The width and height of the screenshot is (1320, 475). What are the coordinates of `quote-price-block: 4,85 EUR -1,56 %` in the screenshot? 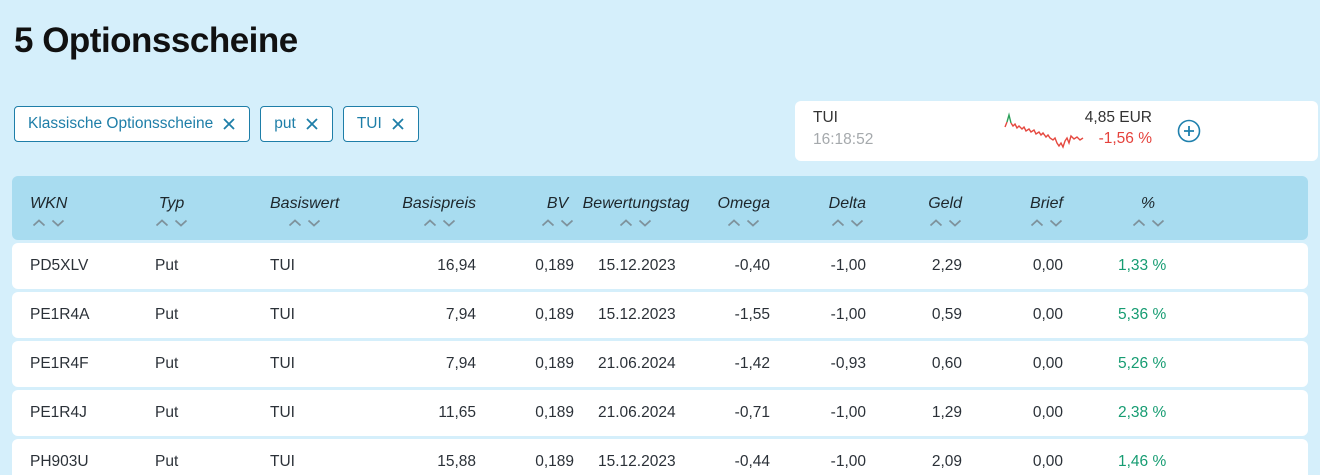 It's located at (1118, 128).